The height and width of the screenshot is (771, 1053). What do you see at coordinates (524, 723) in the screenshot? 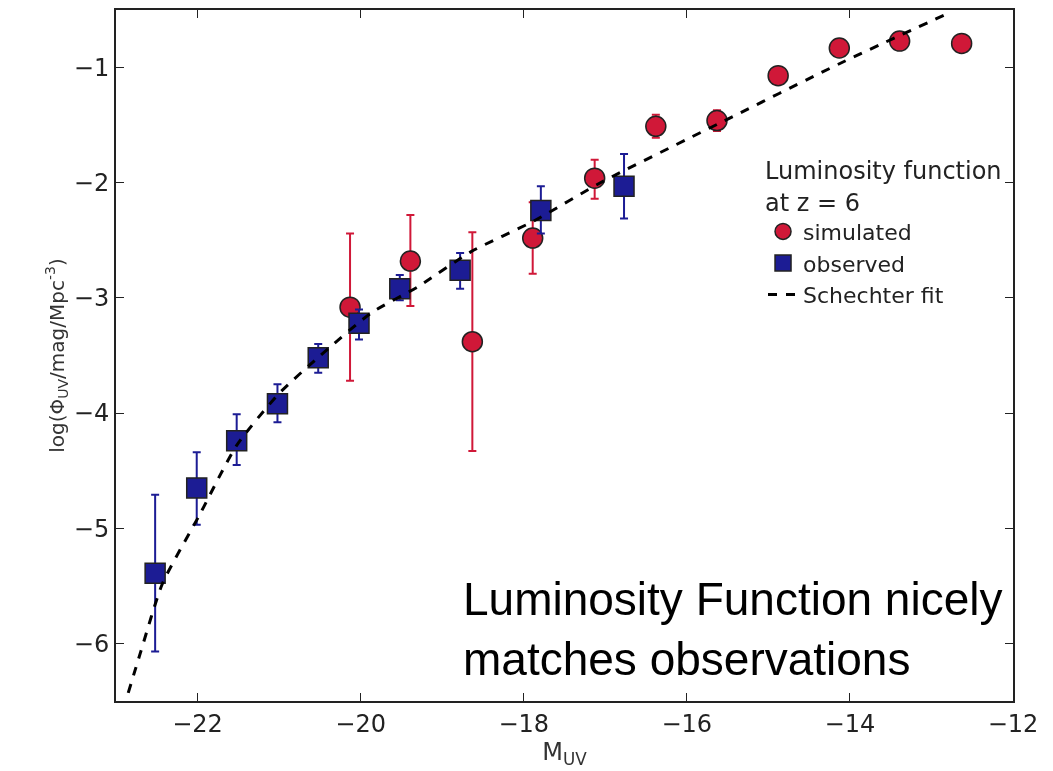
I see `x-tick-label: −18` at bounding box center [524, 723].